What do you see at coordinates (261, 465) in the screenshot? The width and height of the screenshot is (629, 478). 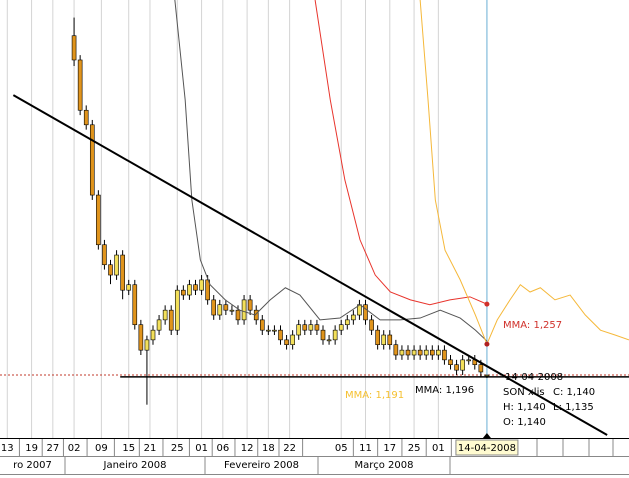 I see `month-label: Fevereiro 2008` at bounding box center [261, 465].